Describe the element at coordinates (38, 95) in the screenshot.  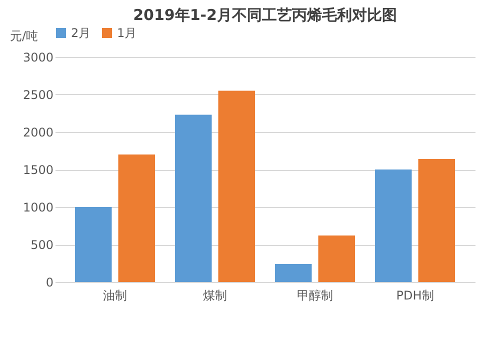
I see `y-tick-label: 2500` at that location.